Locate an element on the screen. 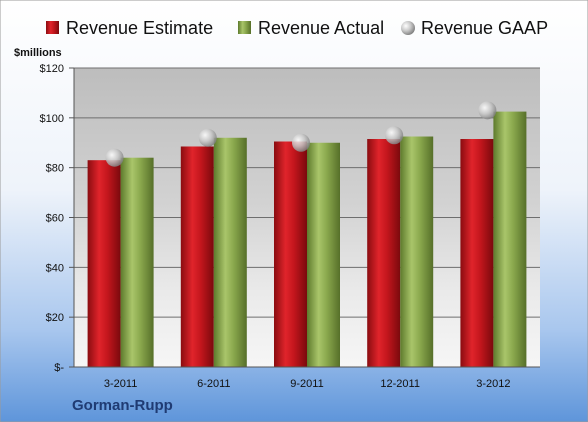 This screenshot has width=588, height=422. x-tick-label: 6-2011 is located at coordinates (213, 384).